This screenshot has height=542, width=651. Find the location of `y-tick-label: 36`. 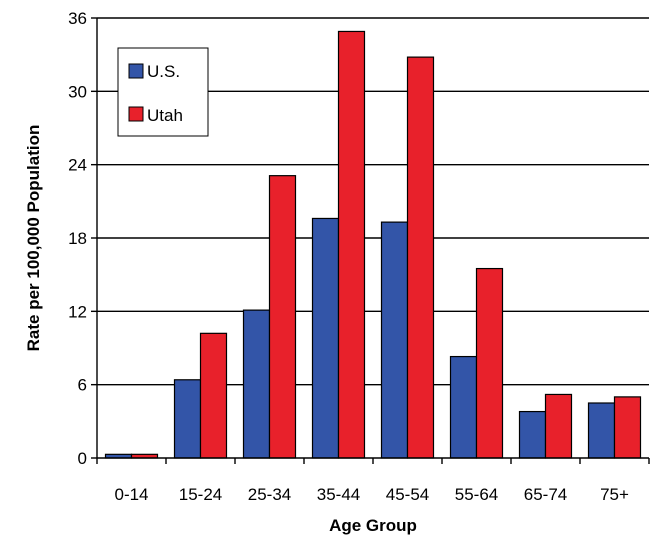

y-tick-label: 36 is located at coordinates (77, 18).